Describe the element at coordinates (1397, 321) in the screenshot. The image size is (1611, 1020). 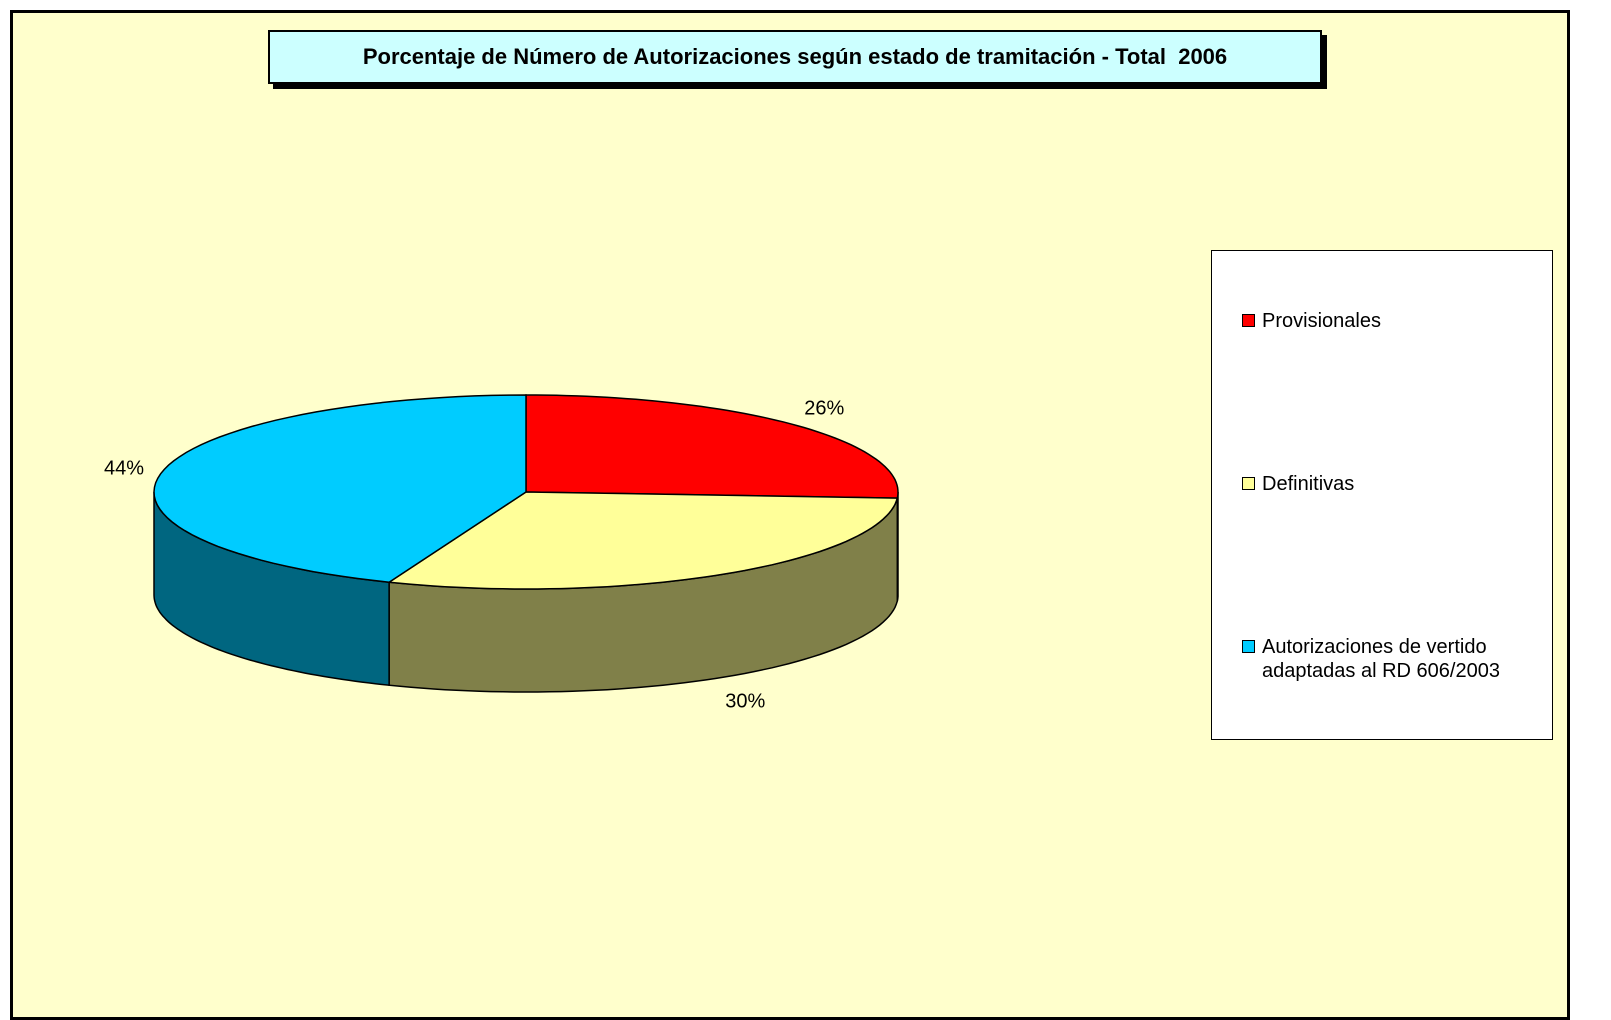
I see `legend-entry: Provisionales` at that location.